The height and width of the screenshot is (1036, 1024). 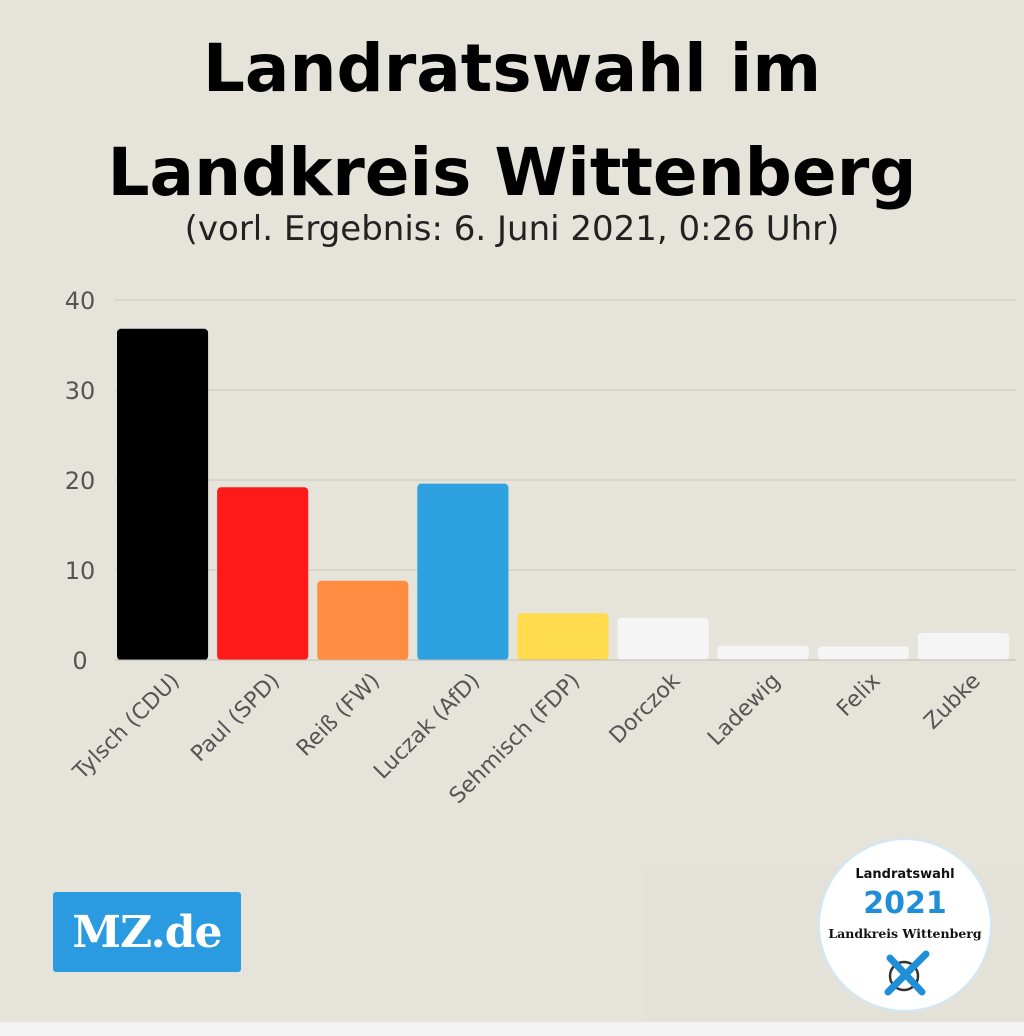 I want to click on x-tick-label: Paul (SPD), so click(x=236, y=718).